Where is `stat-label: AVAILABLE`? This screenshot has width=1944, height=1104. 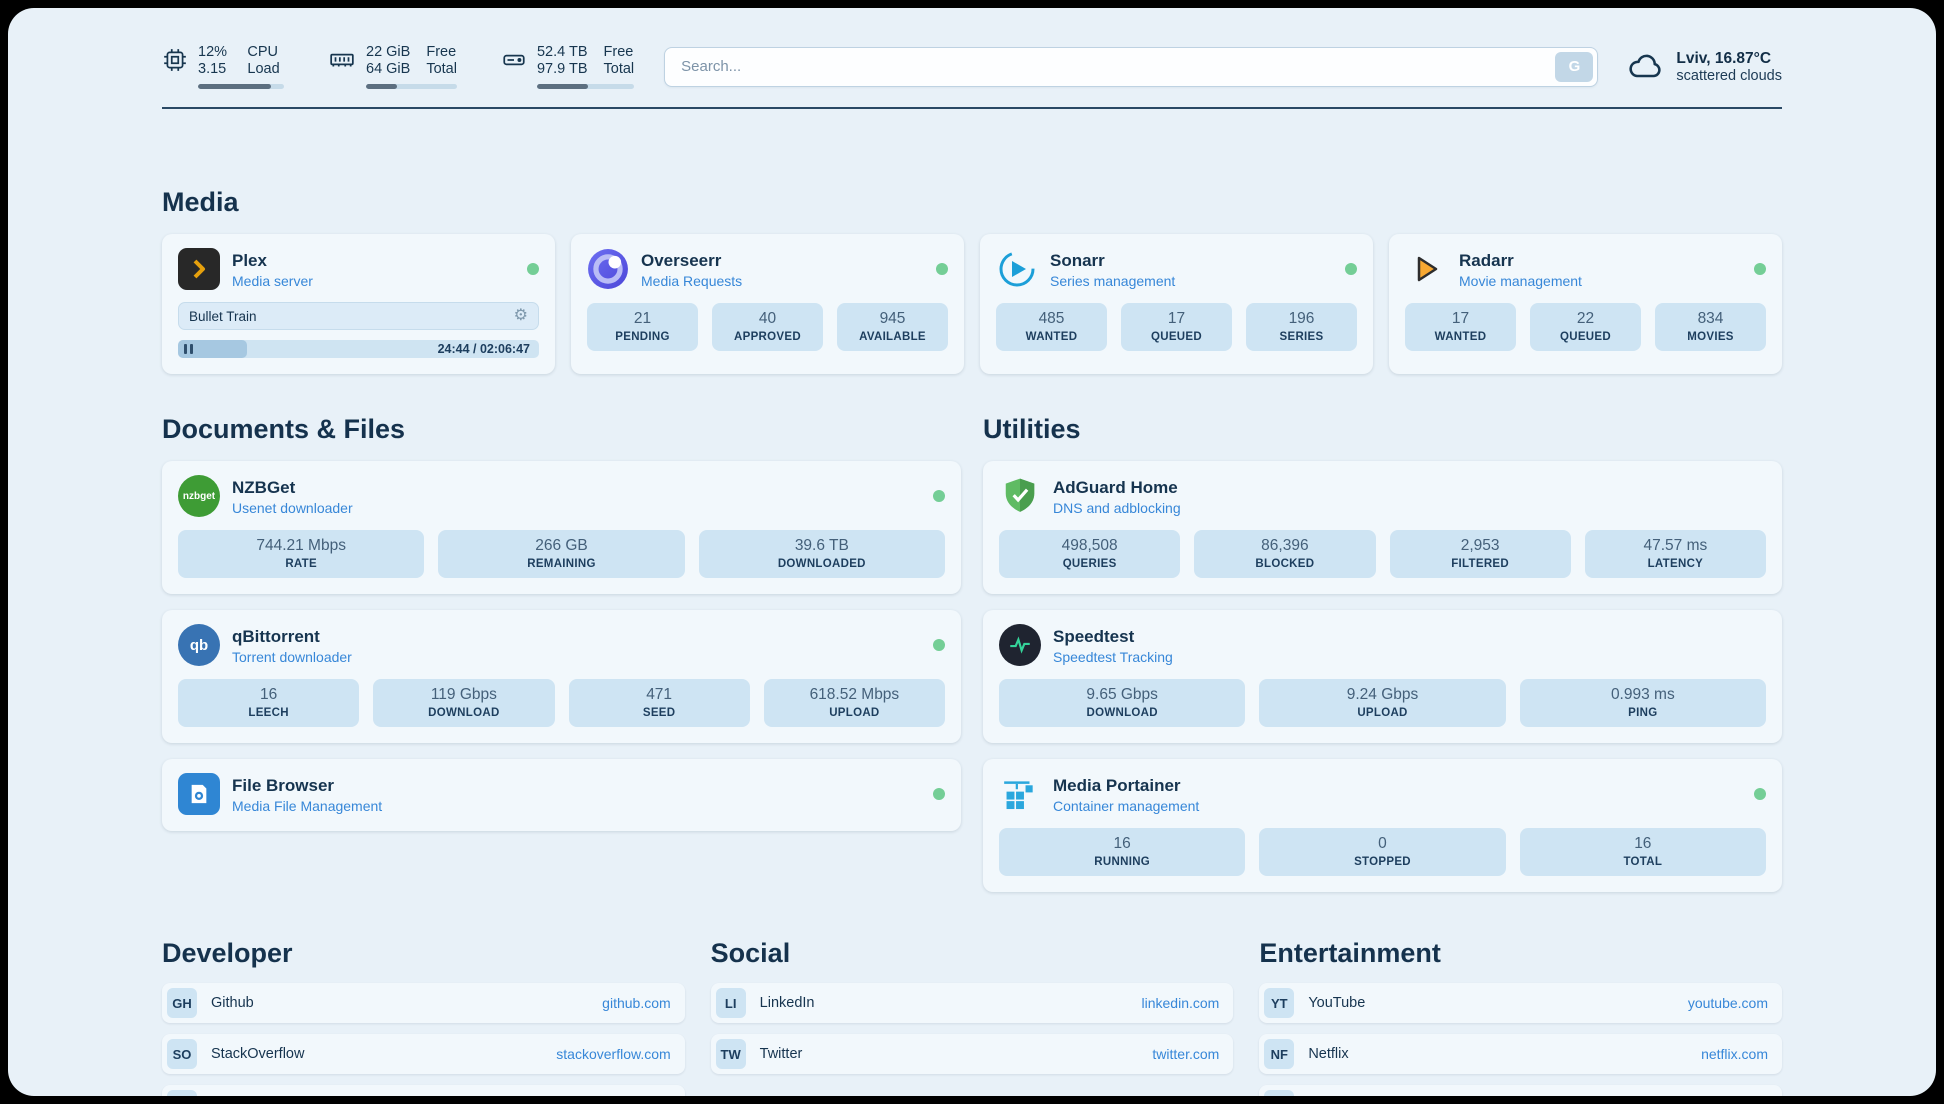
stat-label: AVAILABLE is located at coordinates (892, 337).